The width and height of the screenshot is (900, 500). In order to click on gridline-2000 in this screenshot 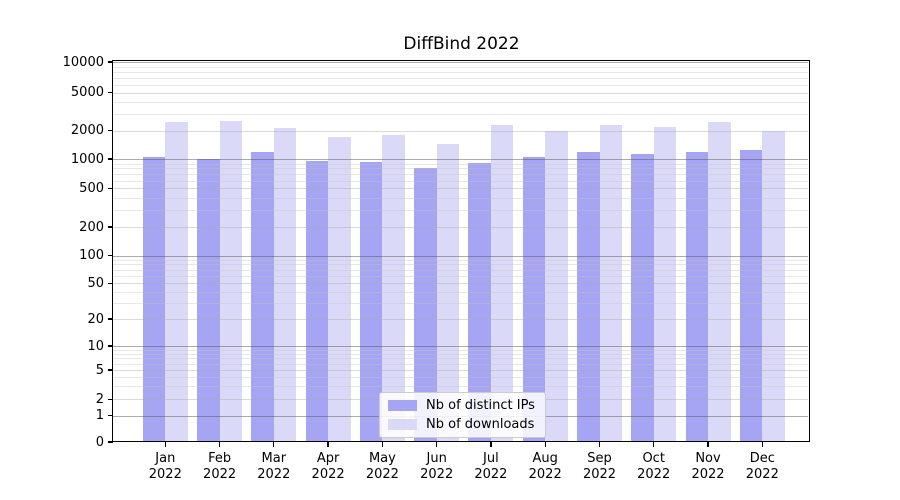, I will do `click(460, 131)`.